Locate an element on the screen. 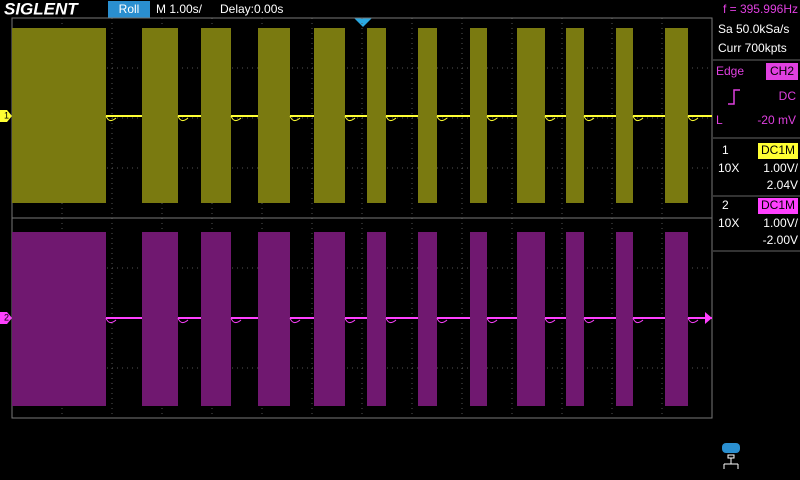 This screenshot has width=800, height=480. trigger-source: CH2 is located at coordinates (782, 71).